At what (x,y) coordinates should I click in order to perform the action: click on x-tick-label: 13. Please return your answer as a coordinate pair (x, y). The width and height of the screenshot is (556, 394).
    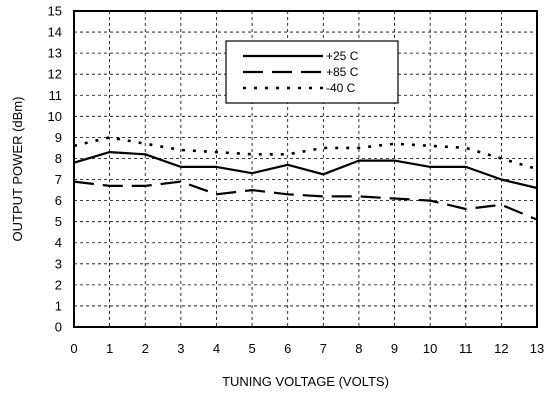
    Looking at the image, I should click on (537, 348).